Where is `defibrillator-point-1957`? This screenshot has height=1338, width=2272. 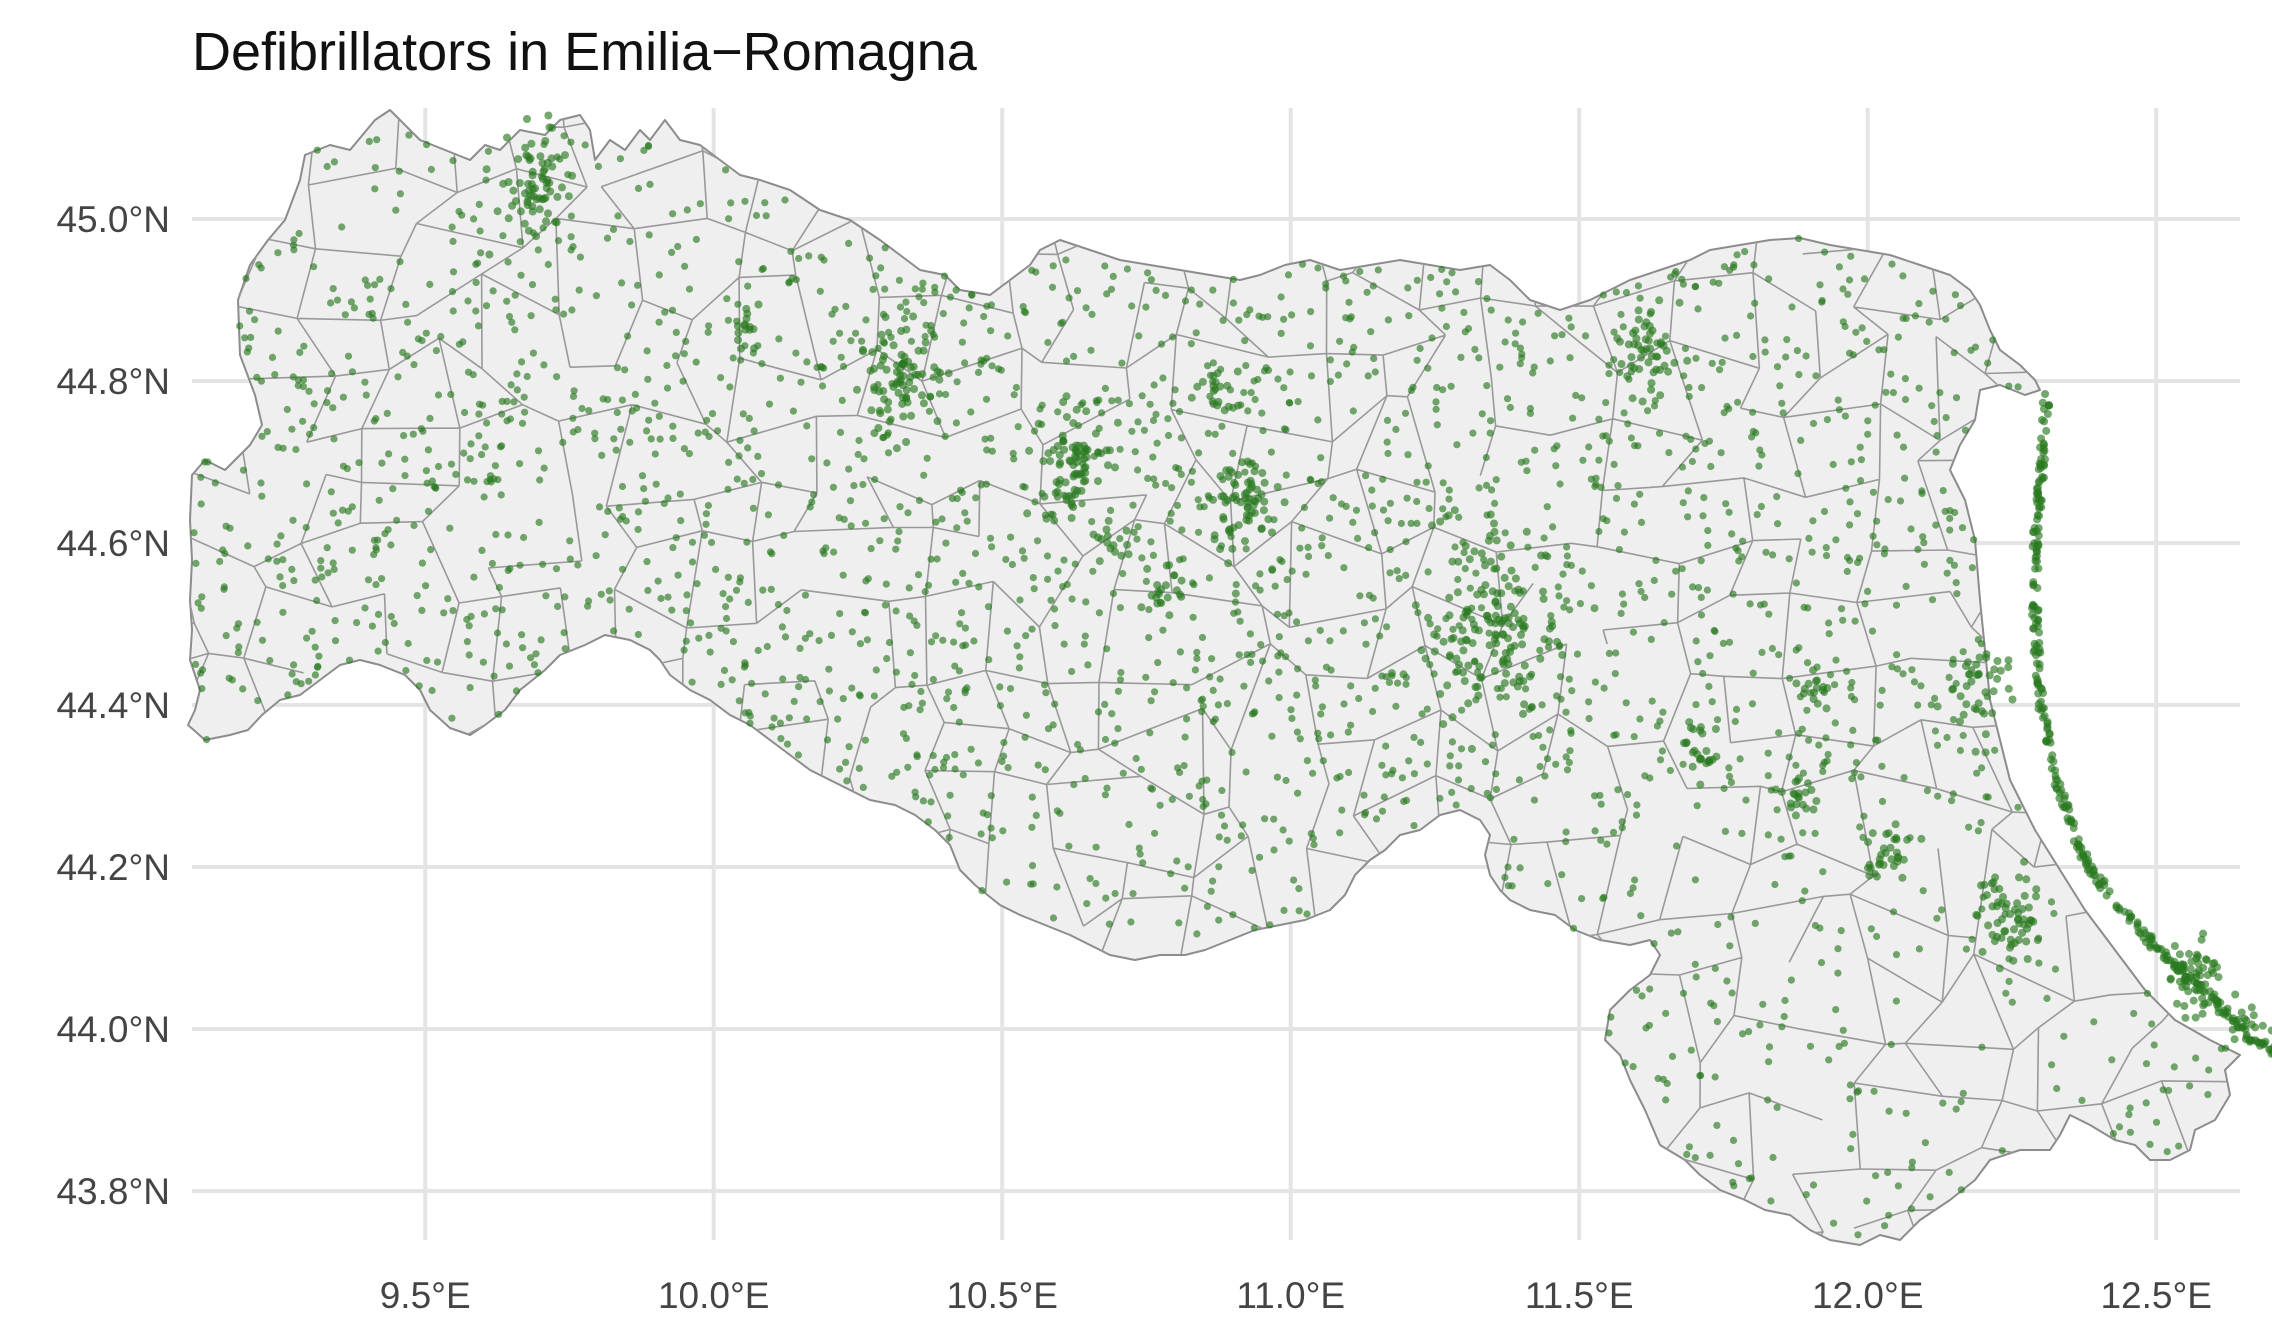 defibrillator-point-1957 is located at coordinates (496, 534).